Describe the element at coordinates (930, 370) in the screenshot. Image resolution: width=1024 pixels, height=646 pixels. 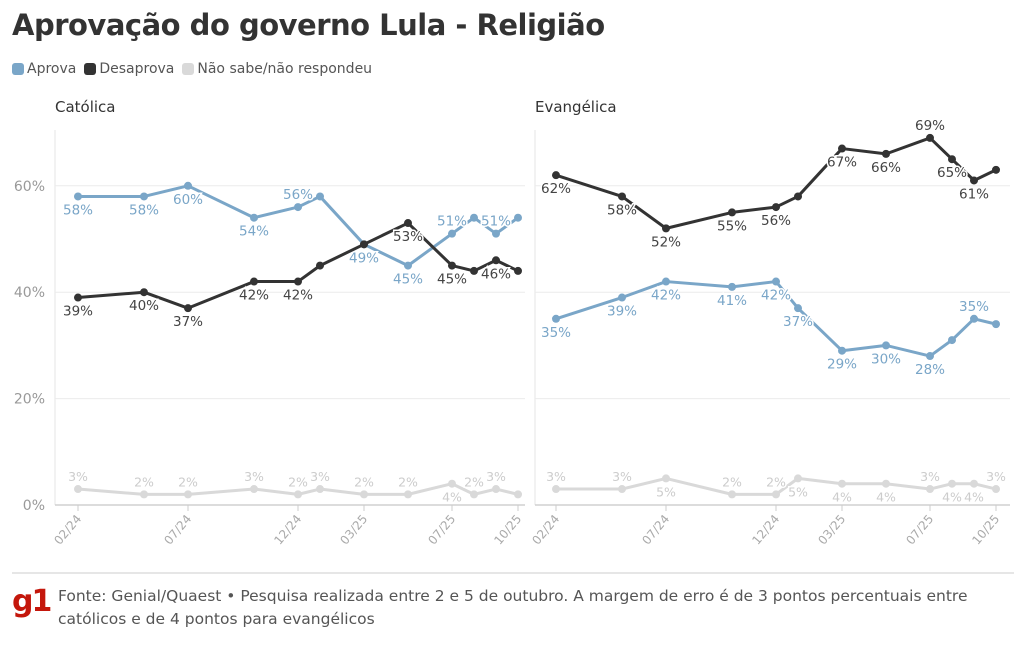
I see `data-label: 28%` at that location.